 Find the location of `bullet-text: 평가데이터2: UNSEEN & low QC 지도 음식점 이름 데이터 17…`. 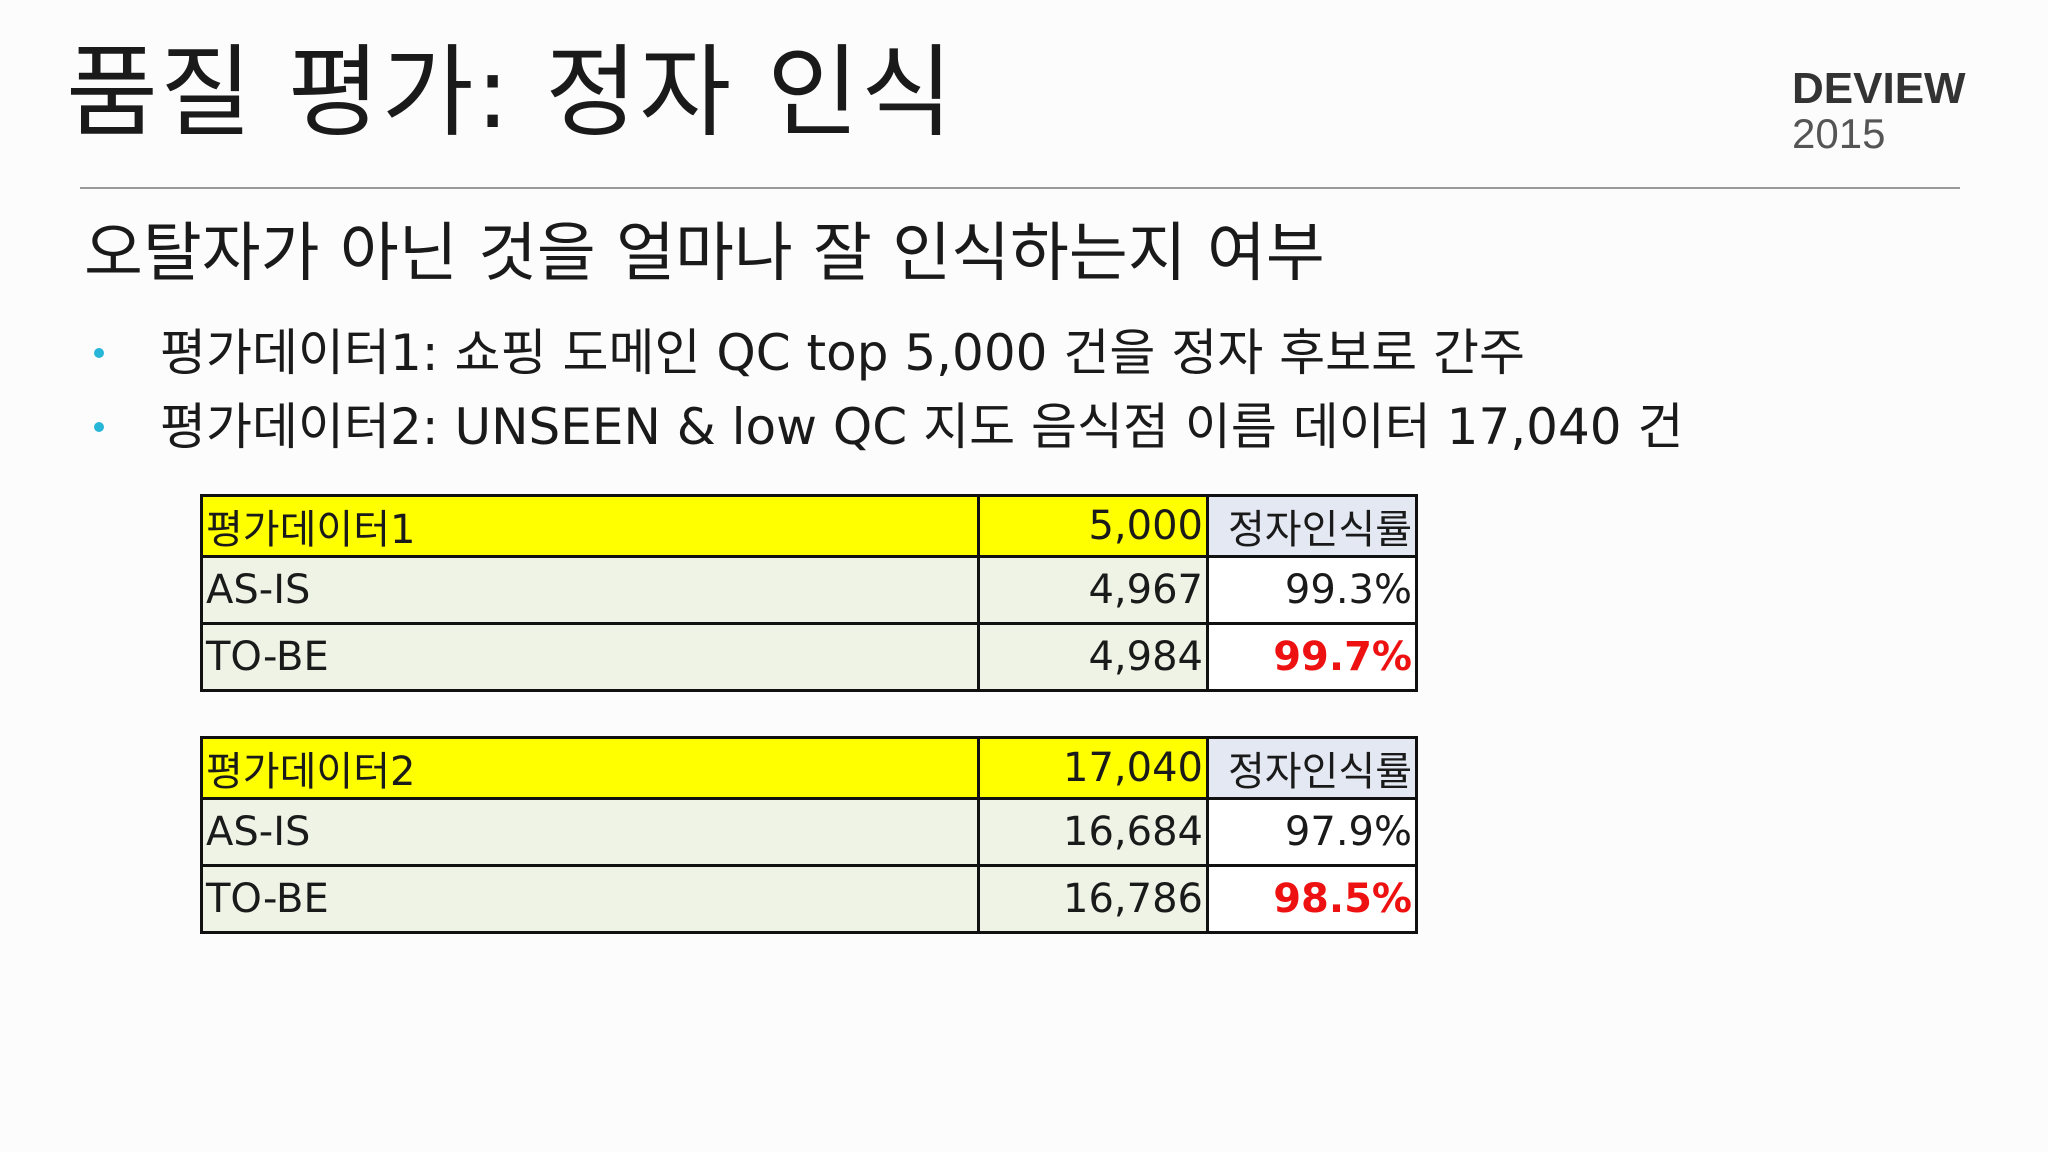

bullet-text: 평가데이터2: UNSEEN & low QC 지도 음식점 이름 데이터 17… is located at coordinates (922, 427).